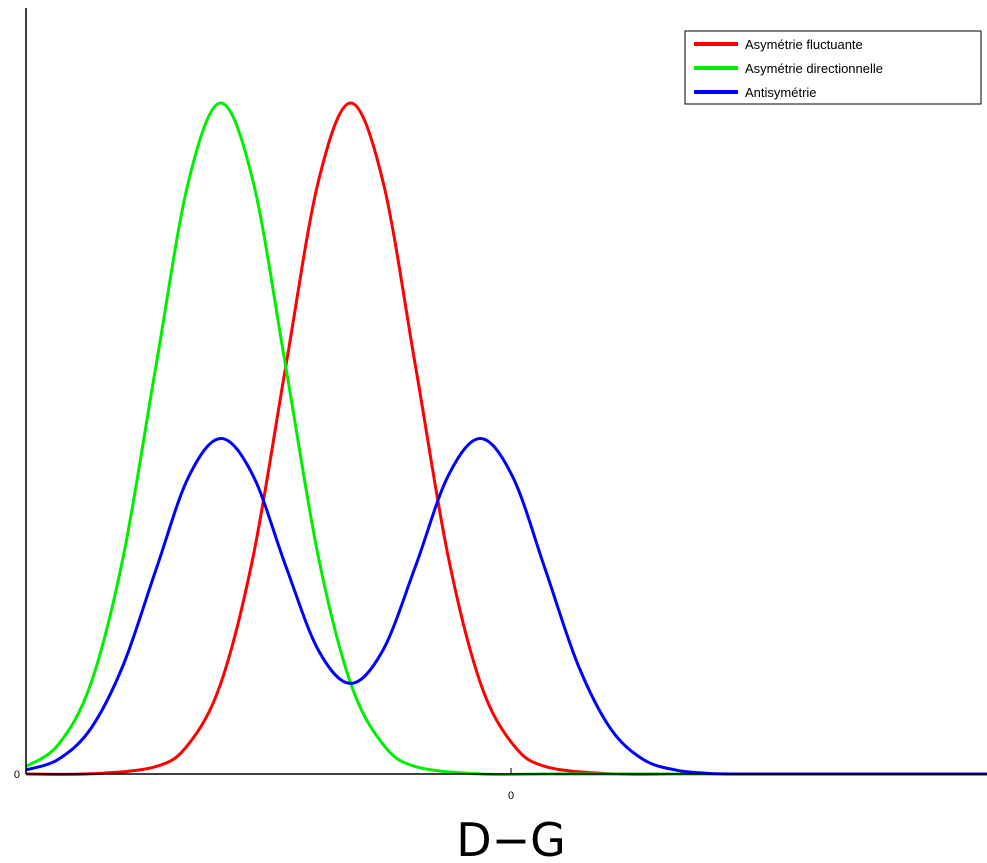  What do you see at coordinates (511, 796) in the screenshot?
I see `x-tick-label: 0` at bounding box center [511, 796].